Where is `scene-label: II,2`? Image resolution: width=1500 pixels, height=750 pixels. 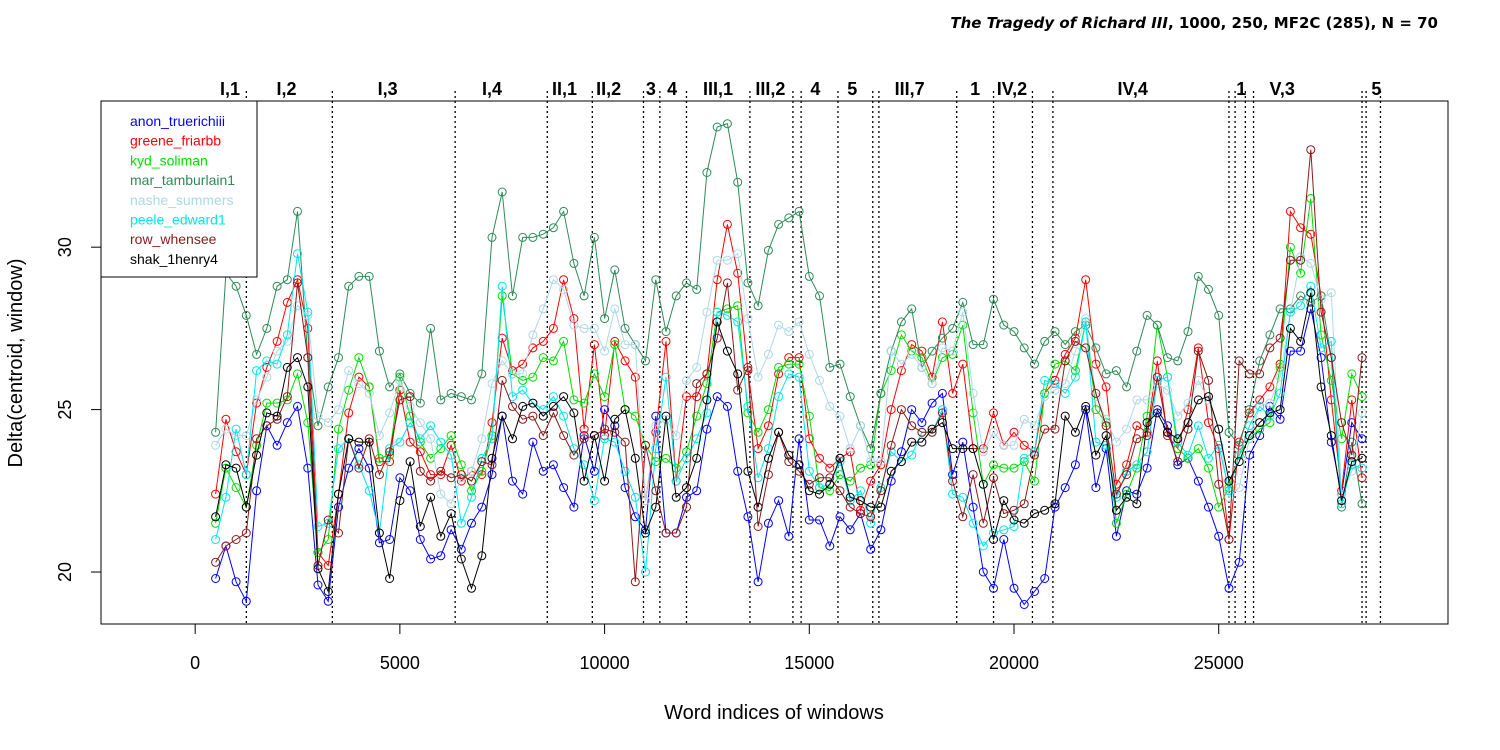
scene-label: II,2 is located at coordinates (608, 89).